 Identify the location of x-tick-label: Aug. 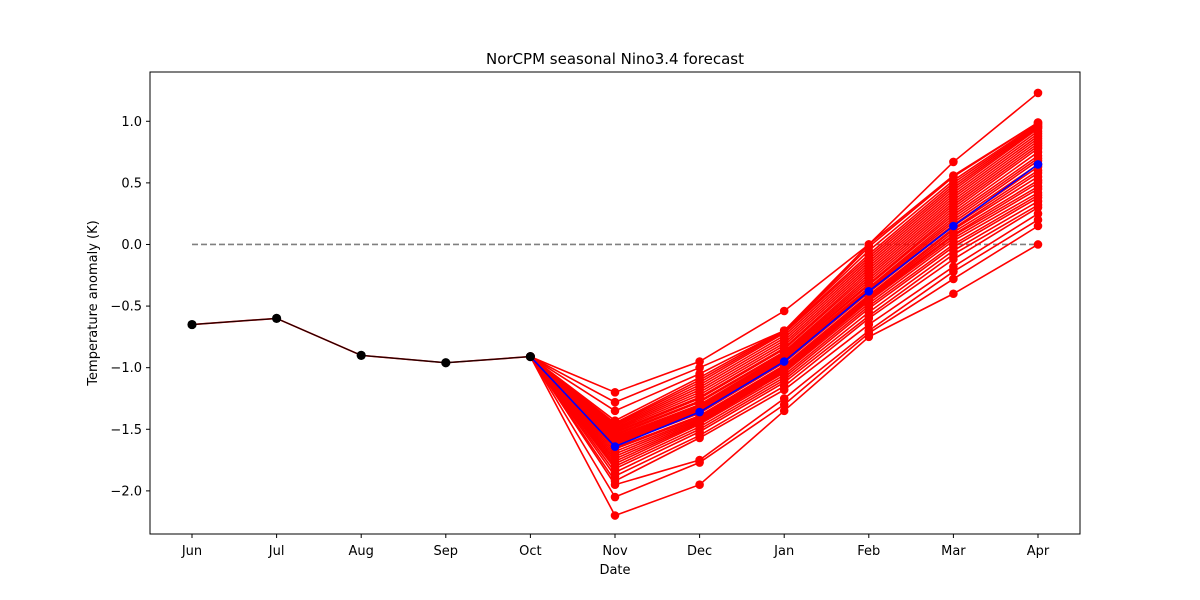
(361, 551).